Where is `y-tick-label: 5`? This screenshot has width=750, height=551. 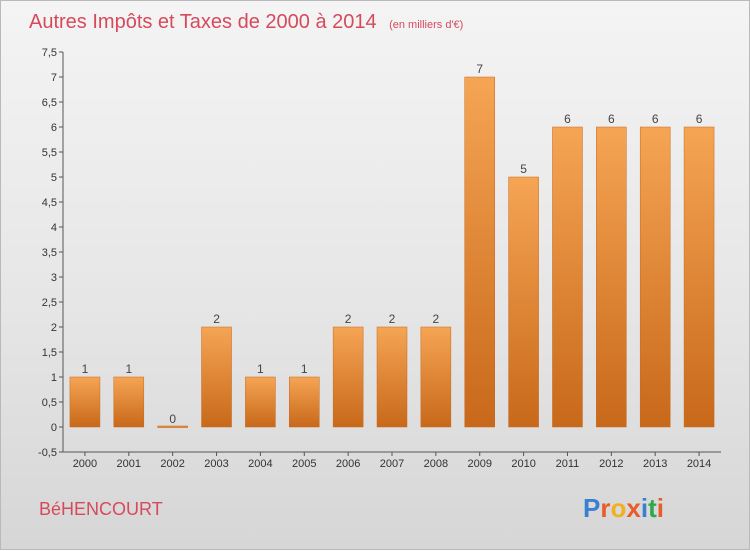
y-tick-label: 5 is located at coordinates (54, 178).